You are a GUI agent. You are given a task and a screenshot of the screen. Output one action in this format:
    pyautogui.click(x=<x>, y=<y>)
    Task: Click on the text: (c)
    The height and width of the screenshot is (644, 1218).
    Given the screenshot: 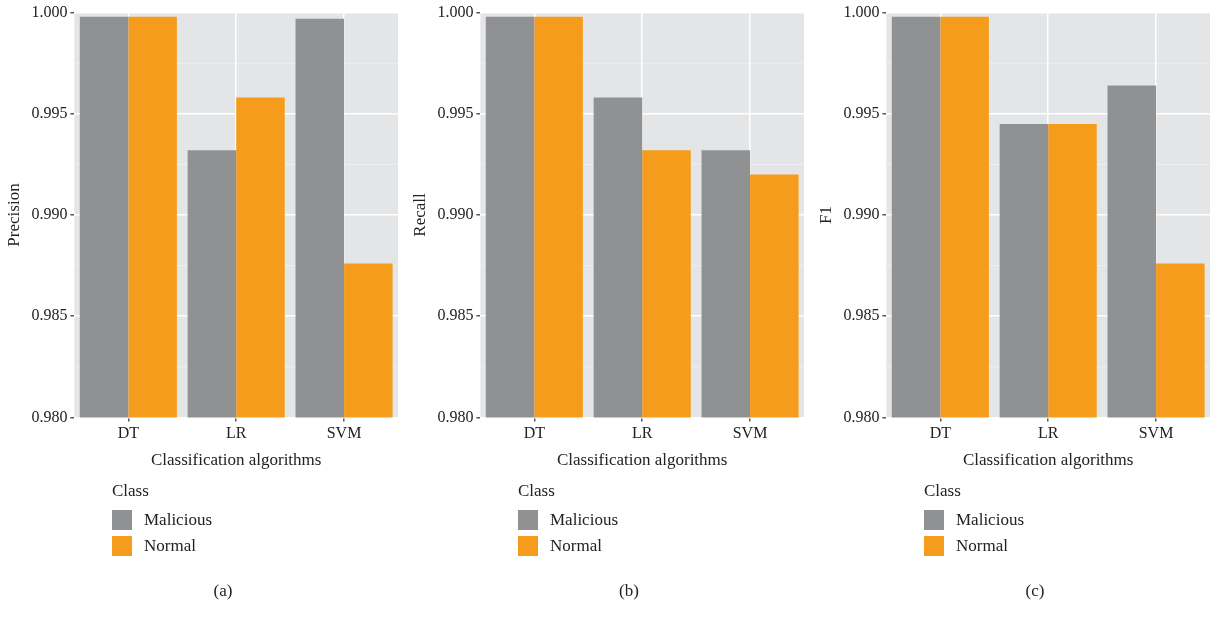 What is the action you would take?
    pyautogui.click(x=1035, y=591)
    